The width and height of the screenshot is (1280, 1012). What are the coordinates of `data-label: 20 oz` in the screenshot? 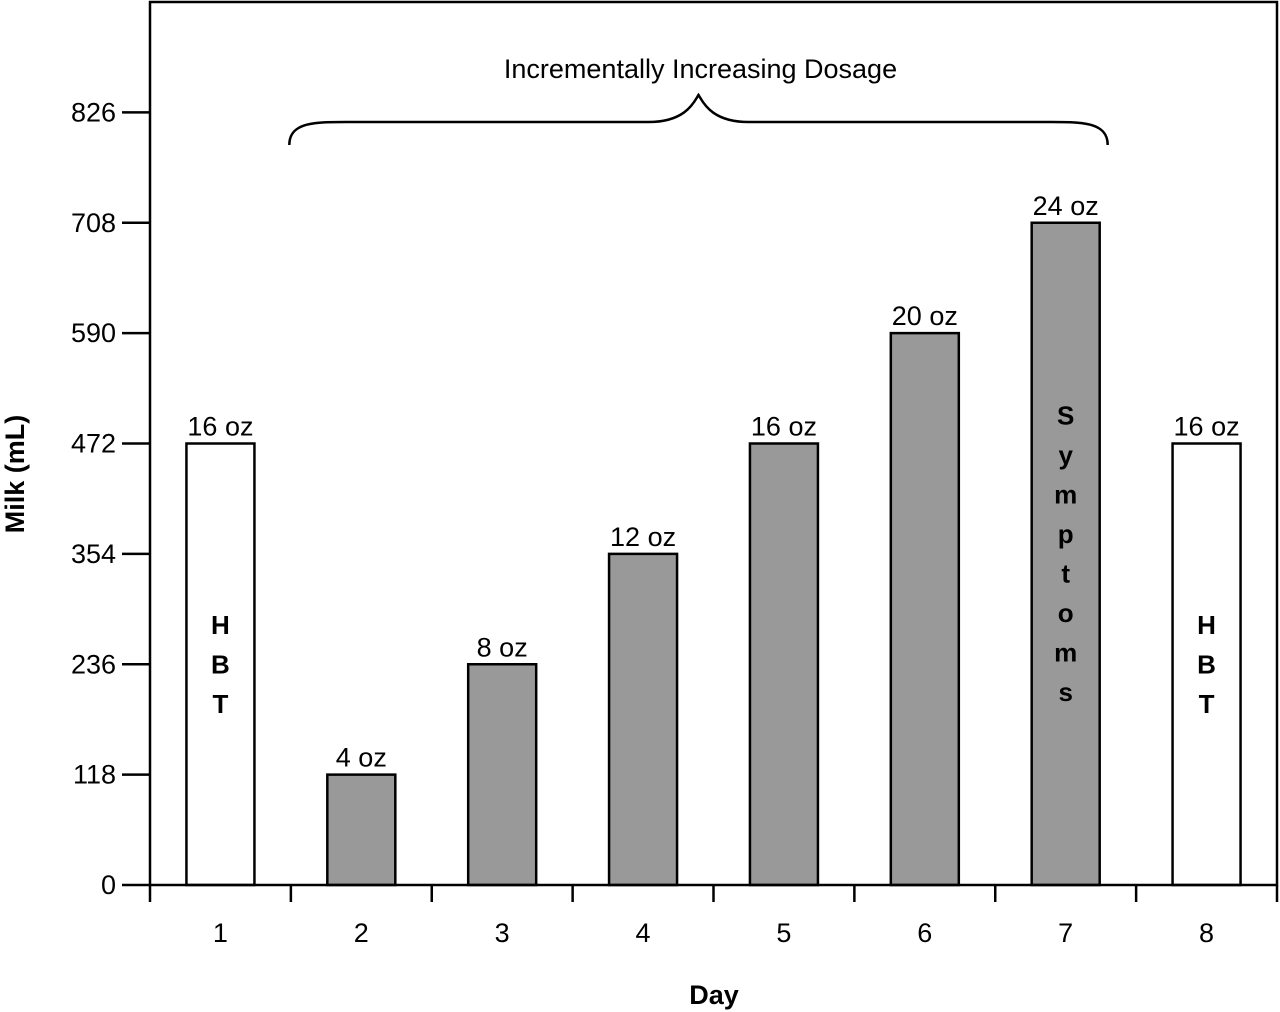 It's located at (925, 316).